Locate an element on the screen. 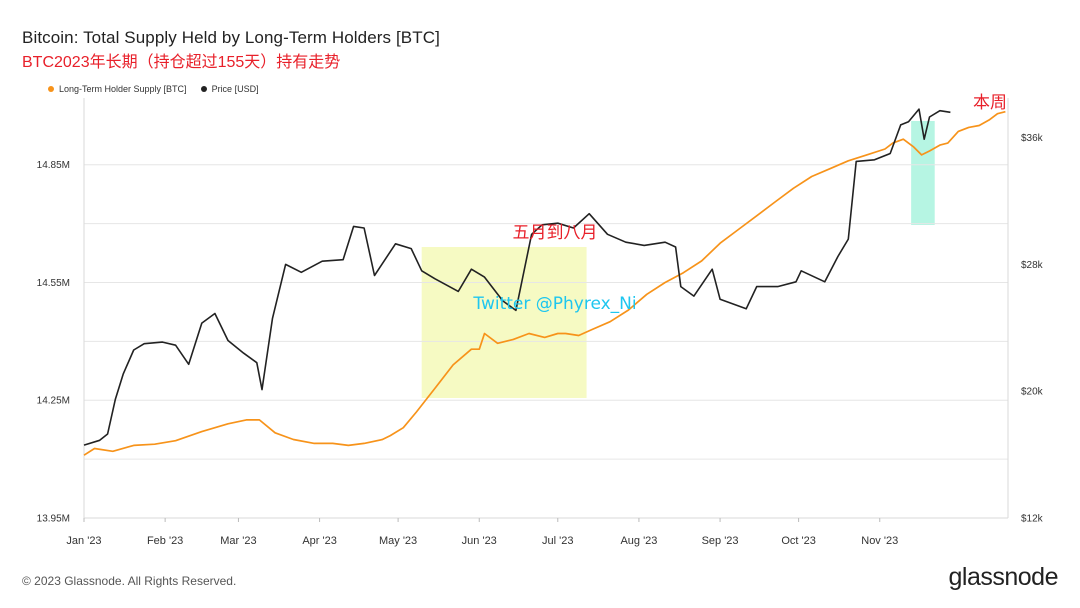 The height and width of the screenshot is (608, 1080). legend-item-lth-supply: Long-Term Holder Supply [BTC] is located at coordinates (117, 89).